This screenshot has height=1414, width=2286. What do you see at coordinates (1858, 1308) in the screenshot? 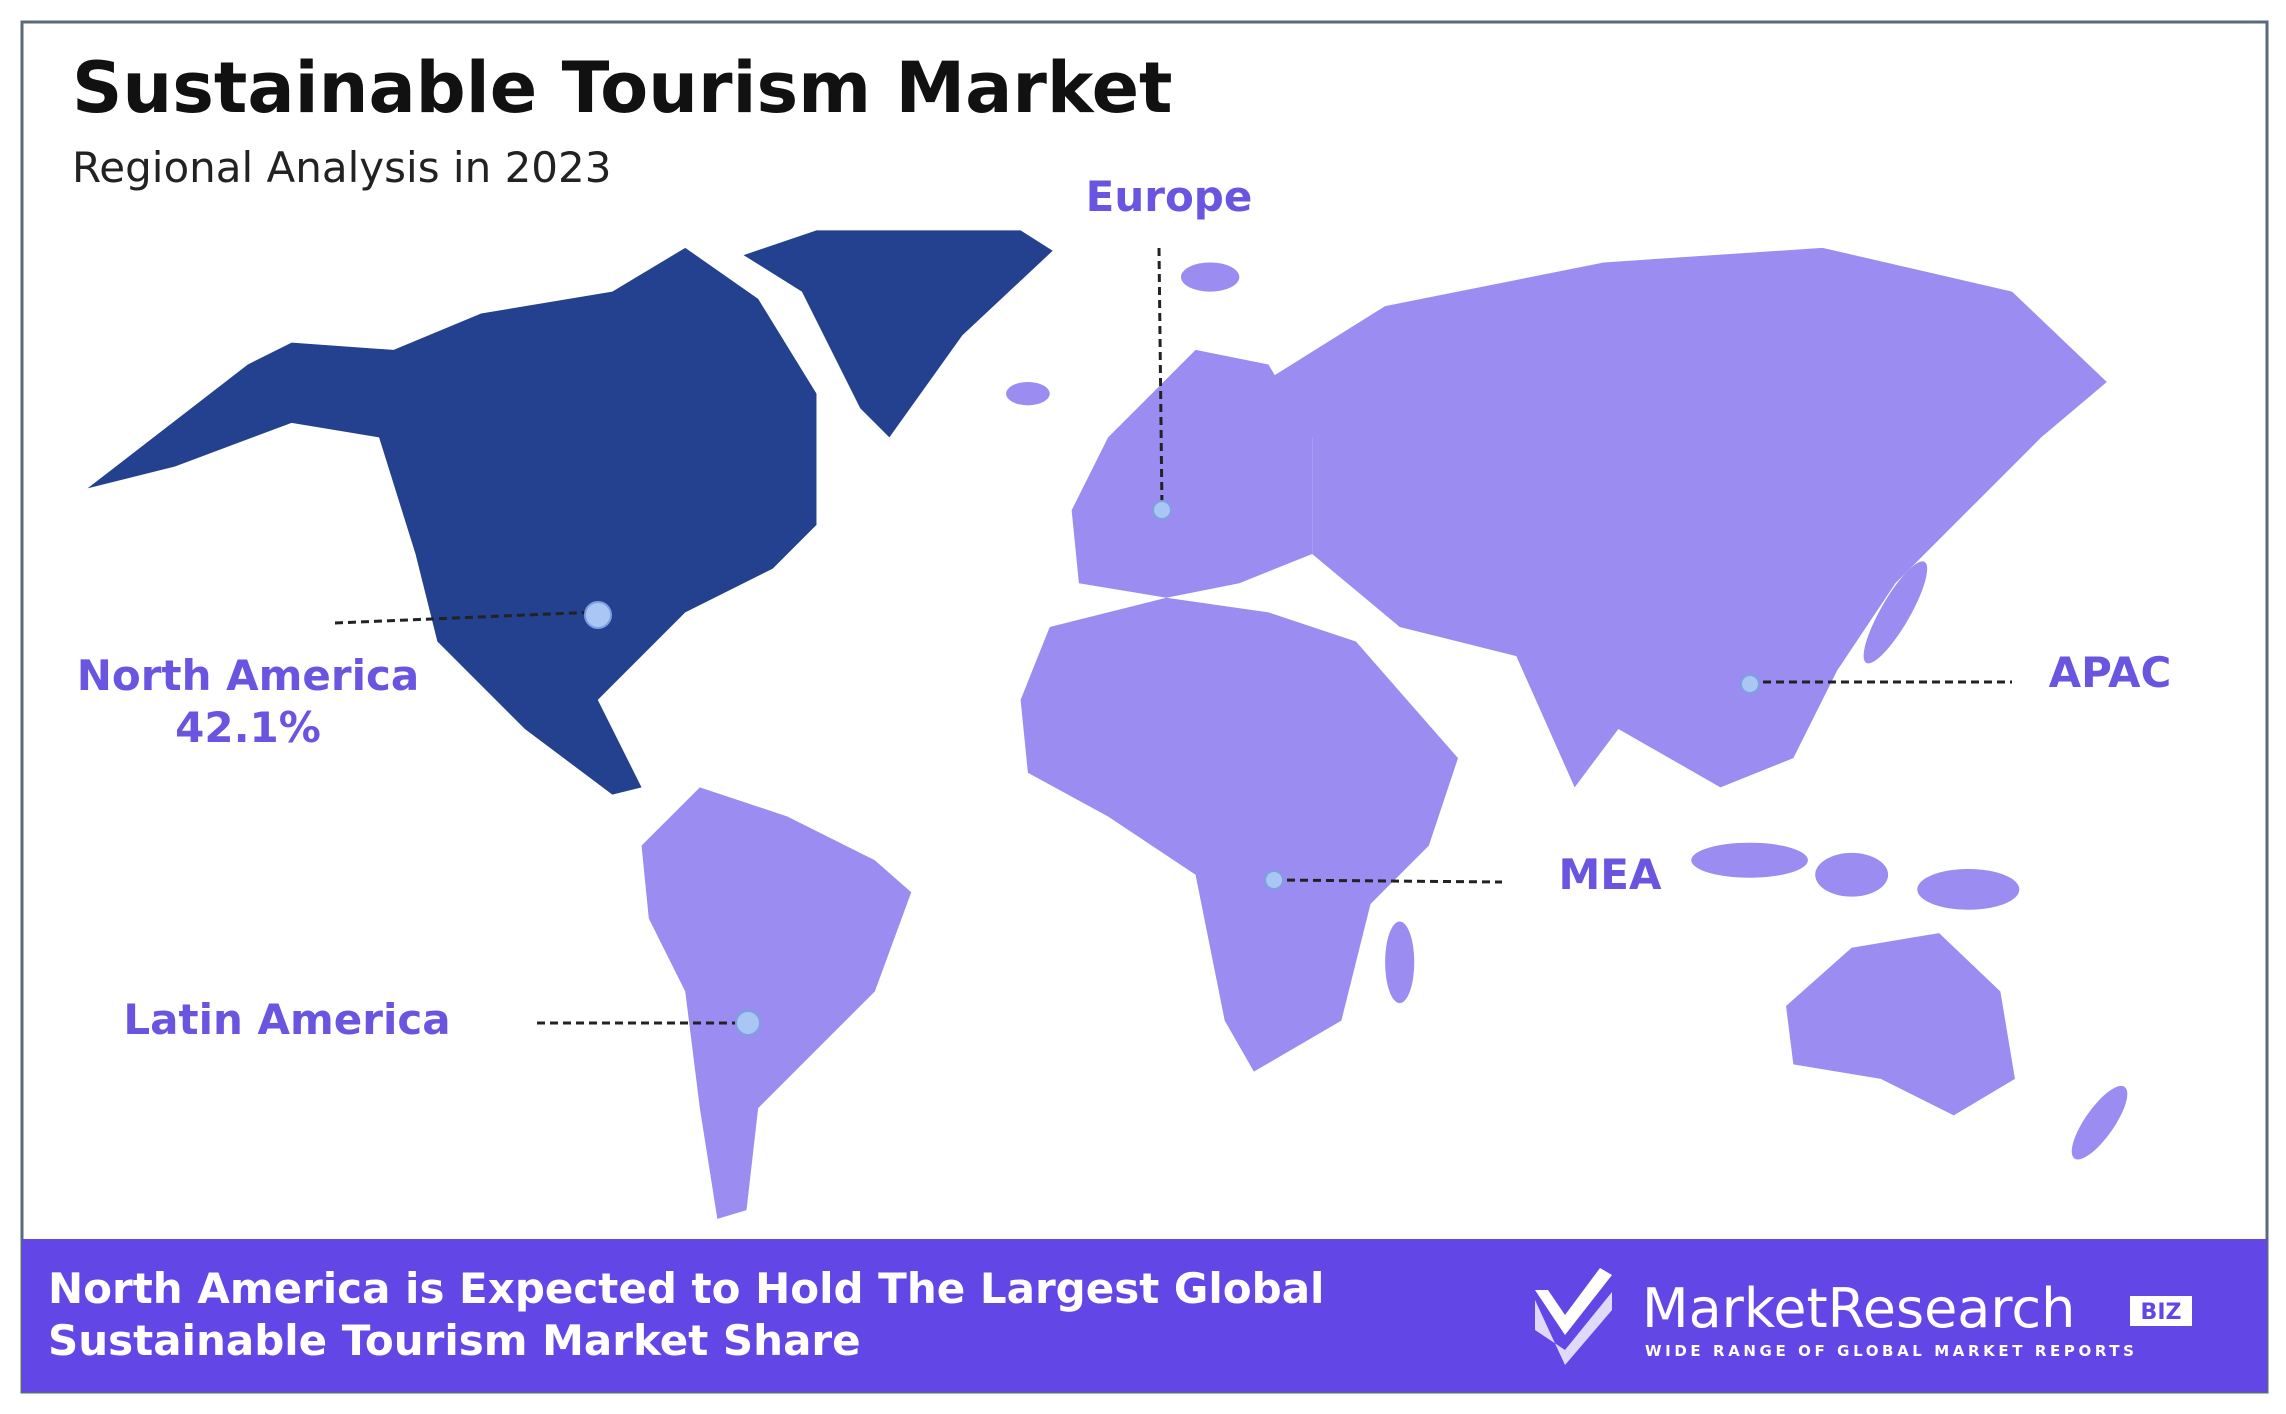
I see `logo-name: MarketResearch` at bounding box center [1858, 1308].